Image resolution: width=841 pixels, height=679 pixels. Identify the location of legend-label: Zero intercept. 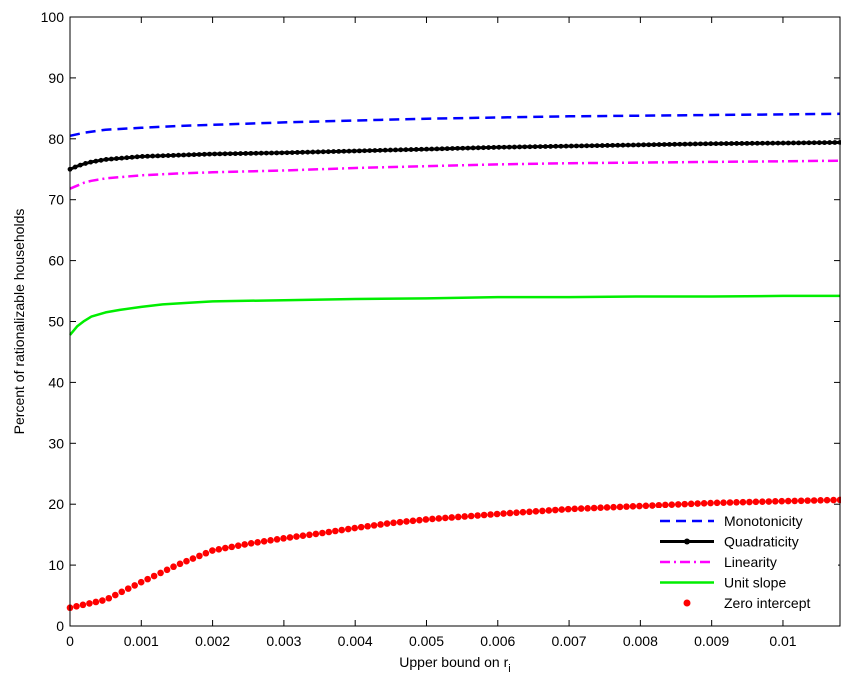
(767, 603).